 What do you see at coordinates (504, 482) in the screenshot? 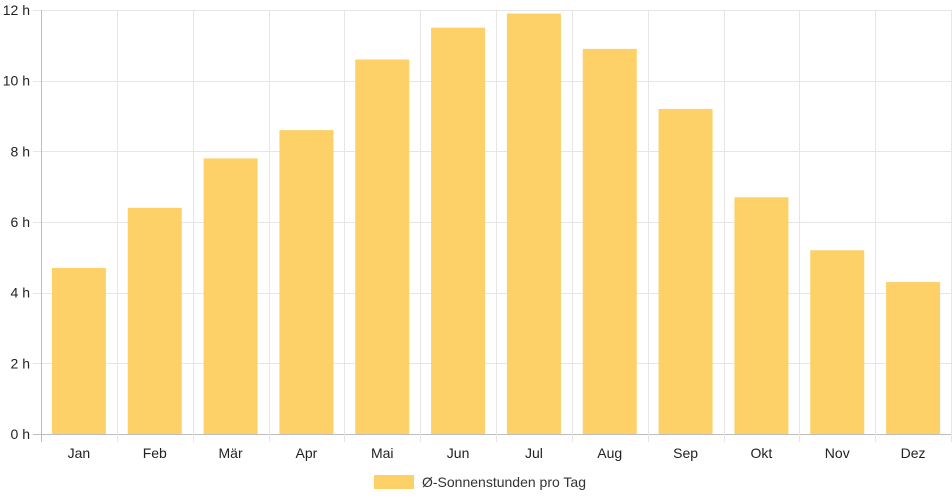
I see `legend-label: Ø-Sonnenstunden pro Tag` at bounding box center [504, 482].